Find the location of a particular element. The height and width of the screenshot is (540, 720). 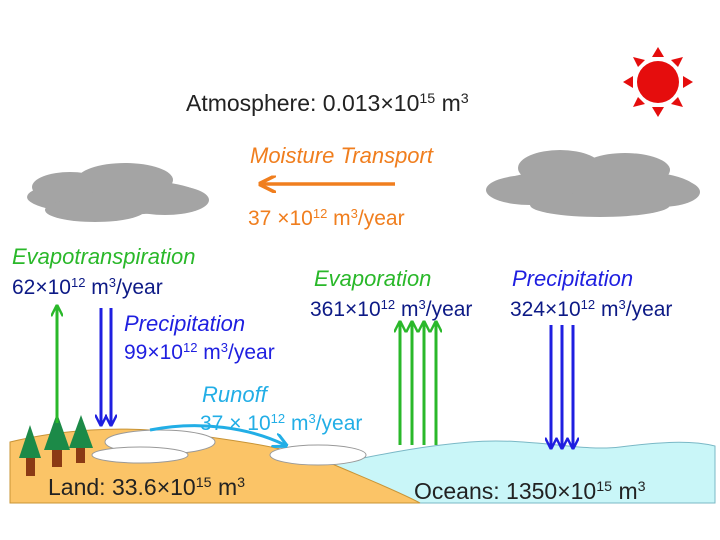

atmosphere-label: Atmosphere: 0.013×1015 m3 is located at coordinates (327, 103).